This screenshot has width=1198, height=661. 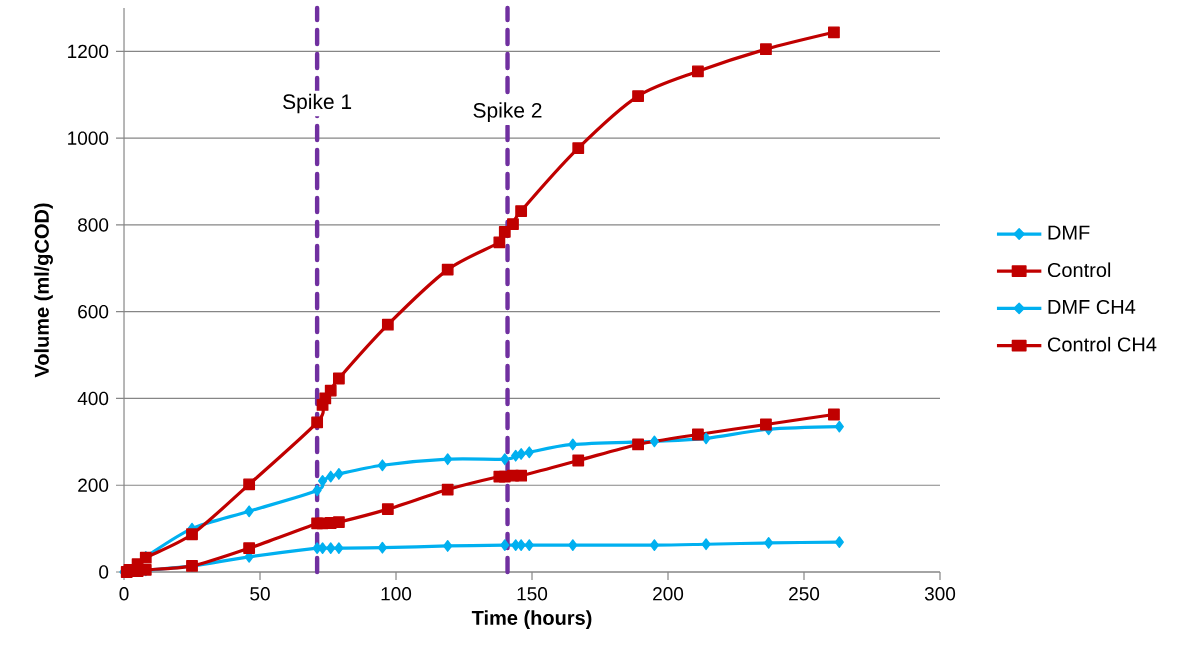 What do you see at coordinates (804, 594) in the screenshot?
I see `x-tick-label: 250` at bounding box center [804, 594].